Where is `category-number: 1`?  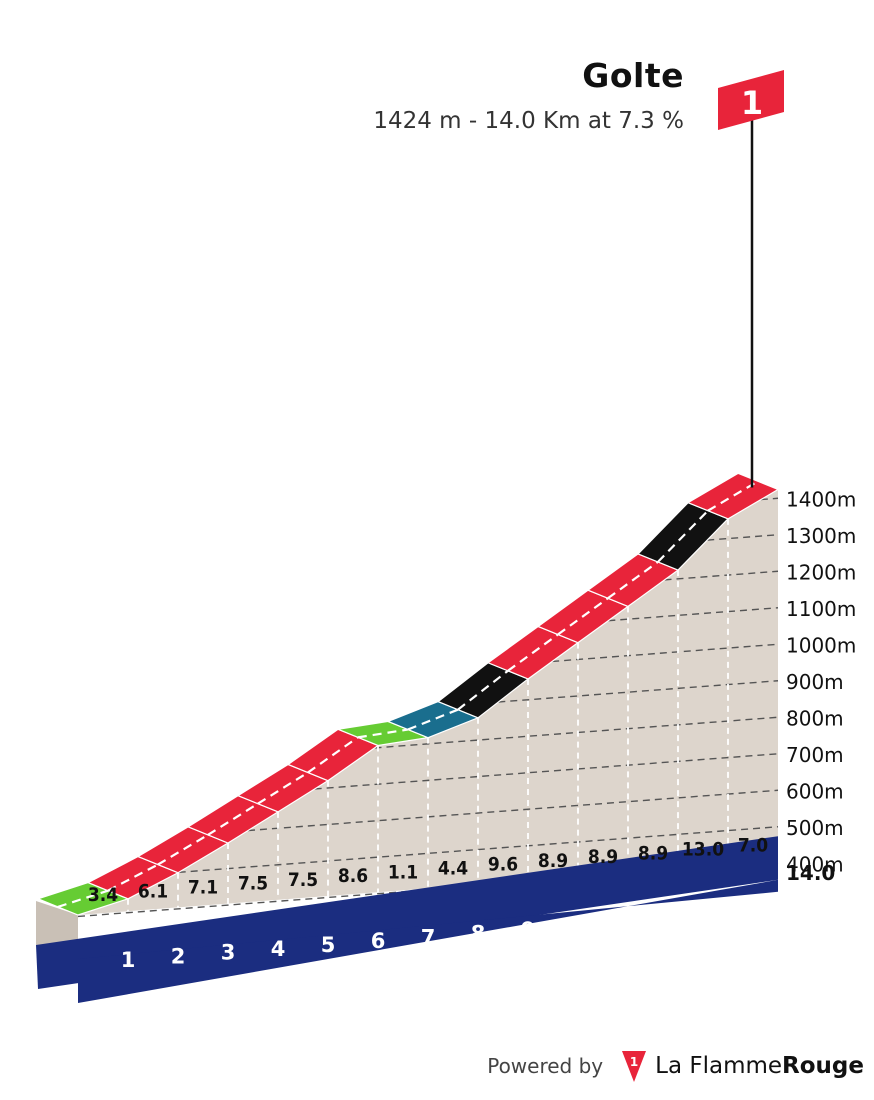
category-number: 1 is located at coordinates (752, 103).